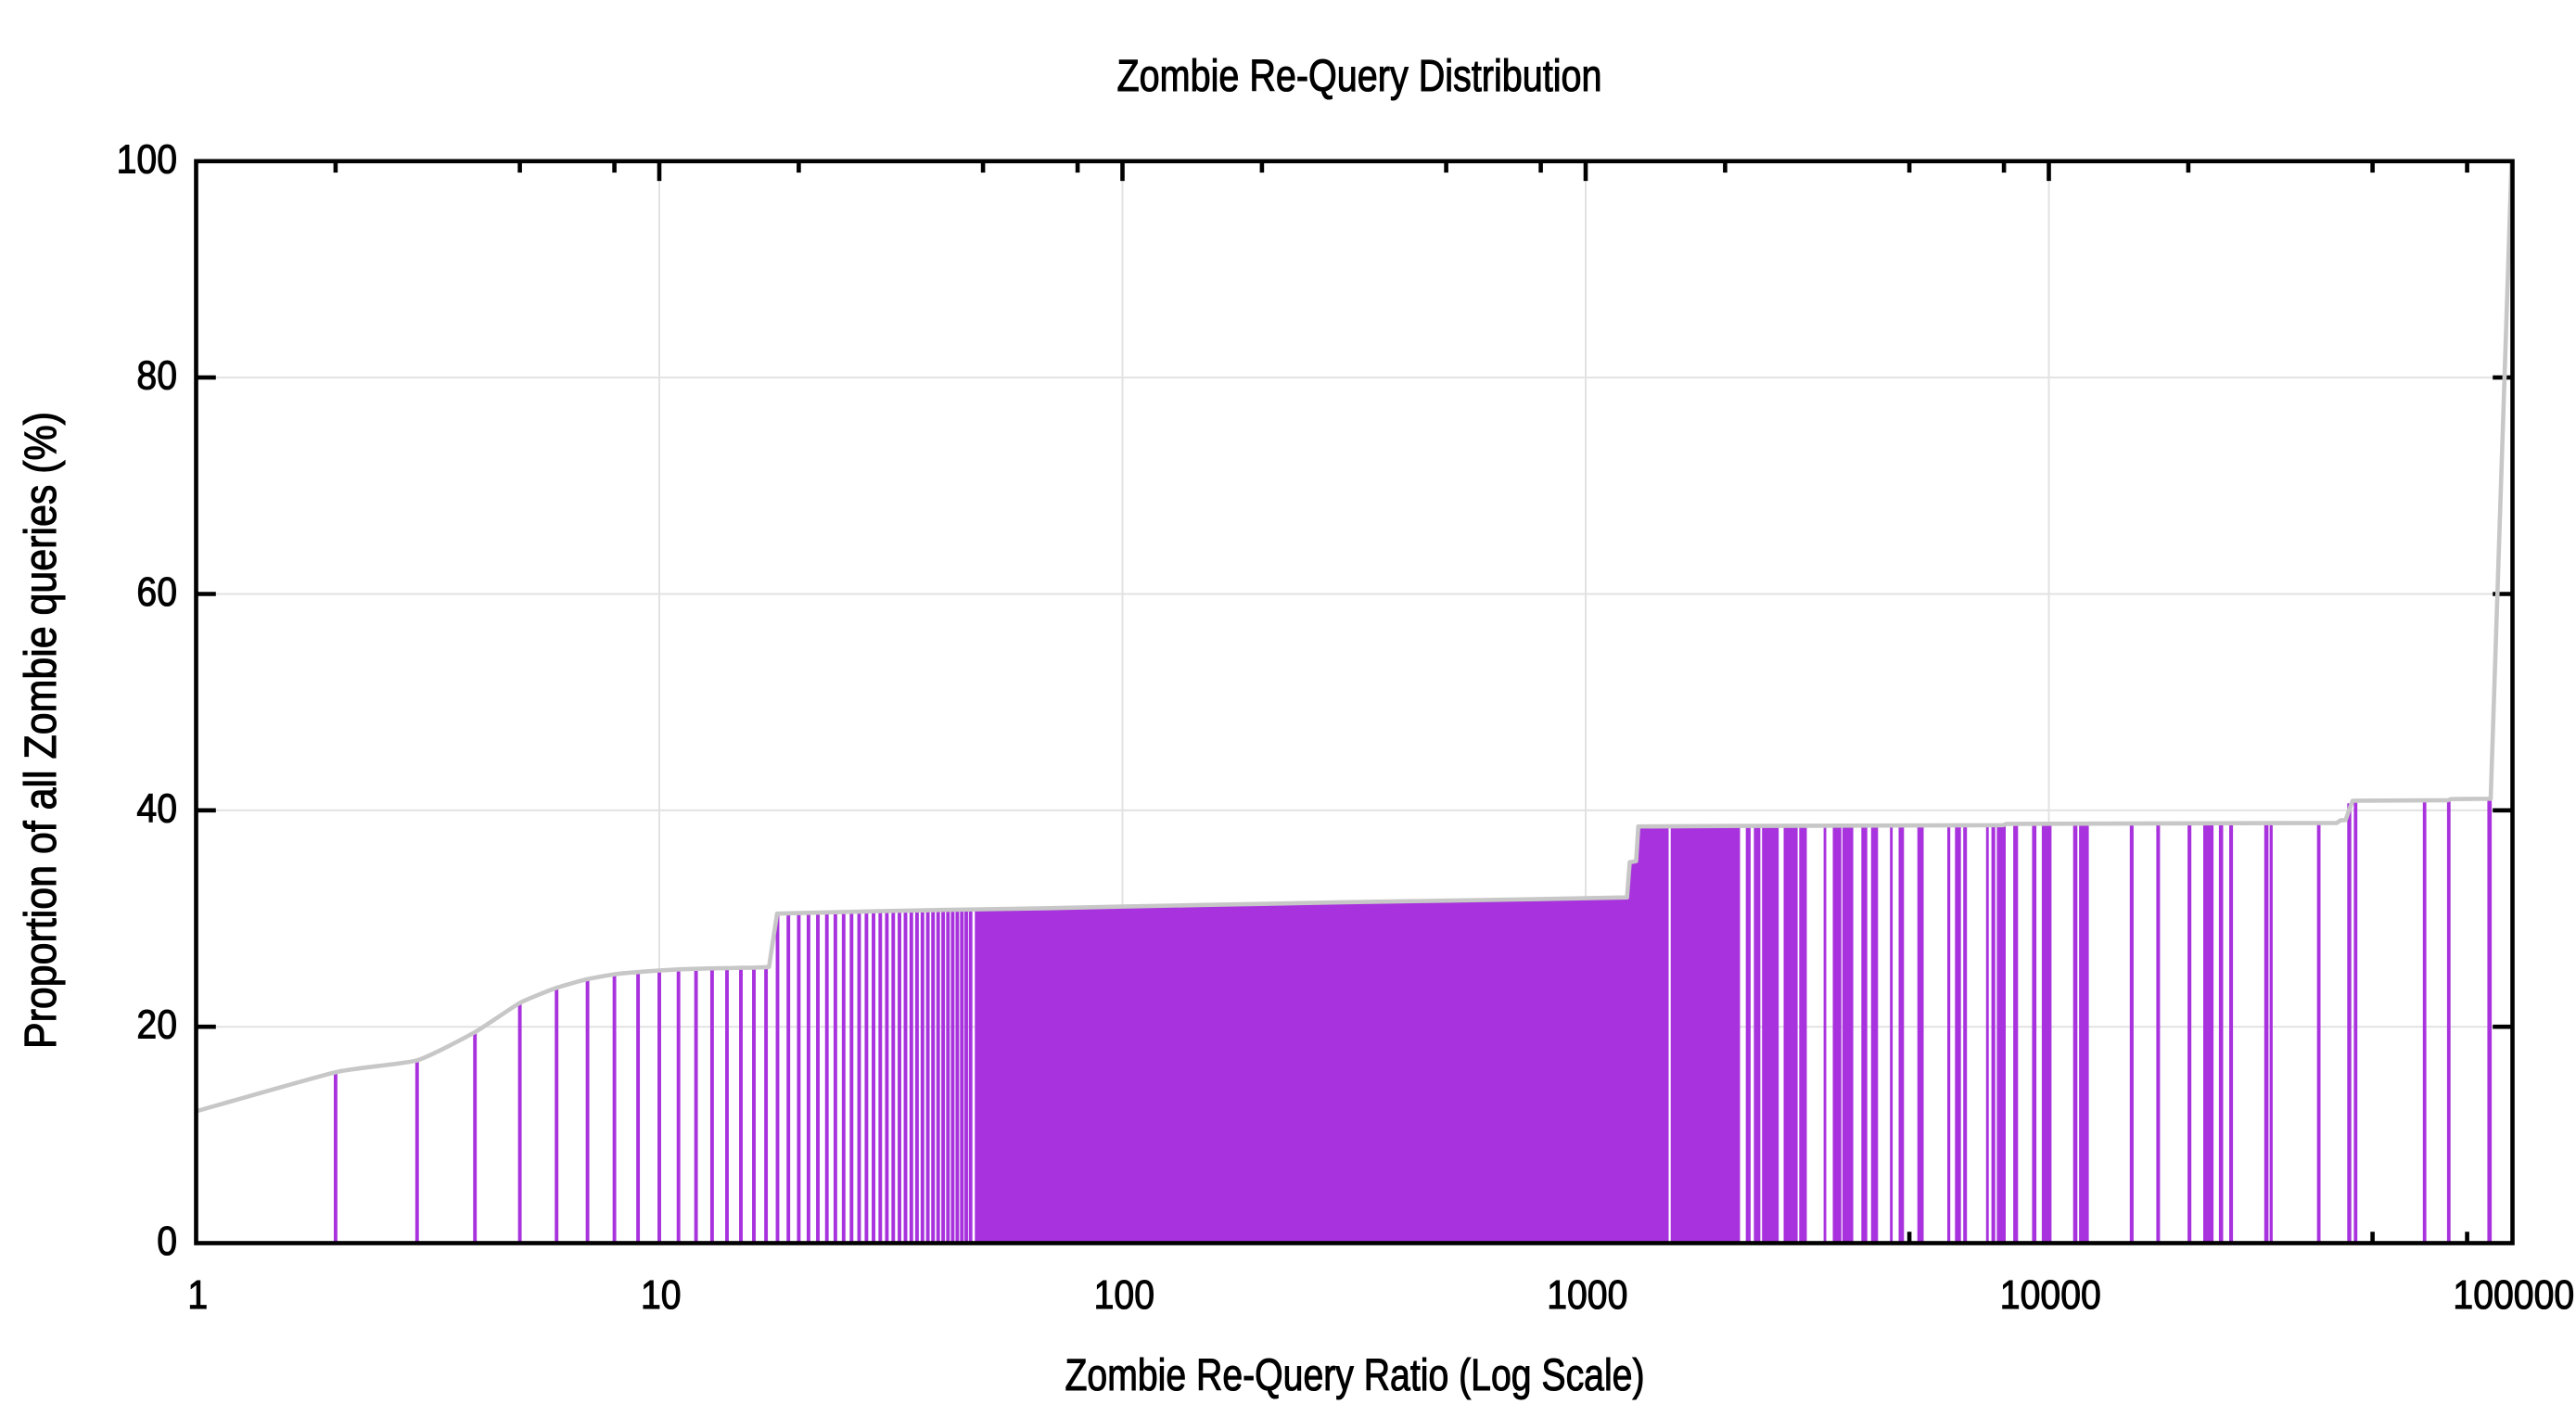  What do you see at coordinates (1359, 76) in the screenshot?
I see `svg-text: Zombie Re-Query Distribution` at bounding box center [1359, 76].